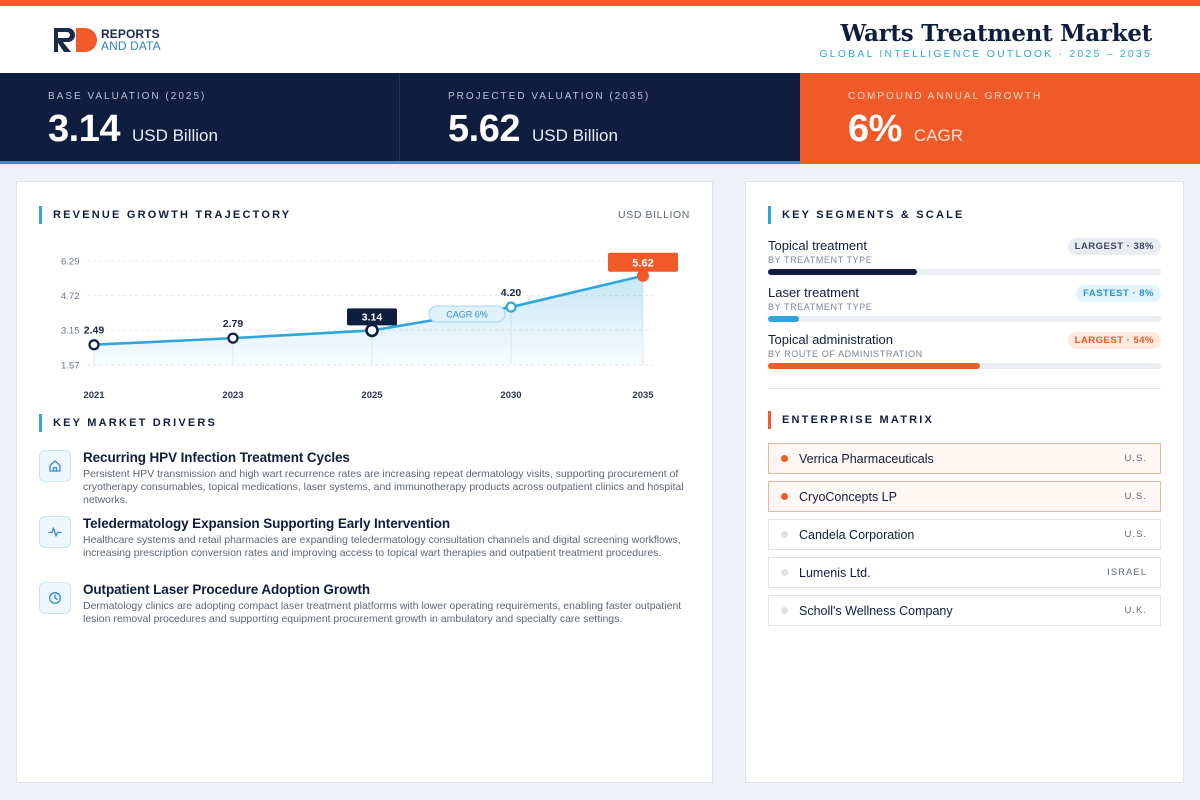 This screenshot has width=1200, height=800. Describe the element at coordinates (55, 598) in the screenshot. I see `clock-icon` at that location.